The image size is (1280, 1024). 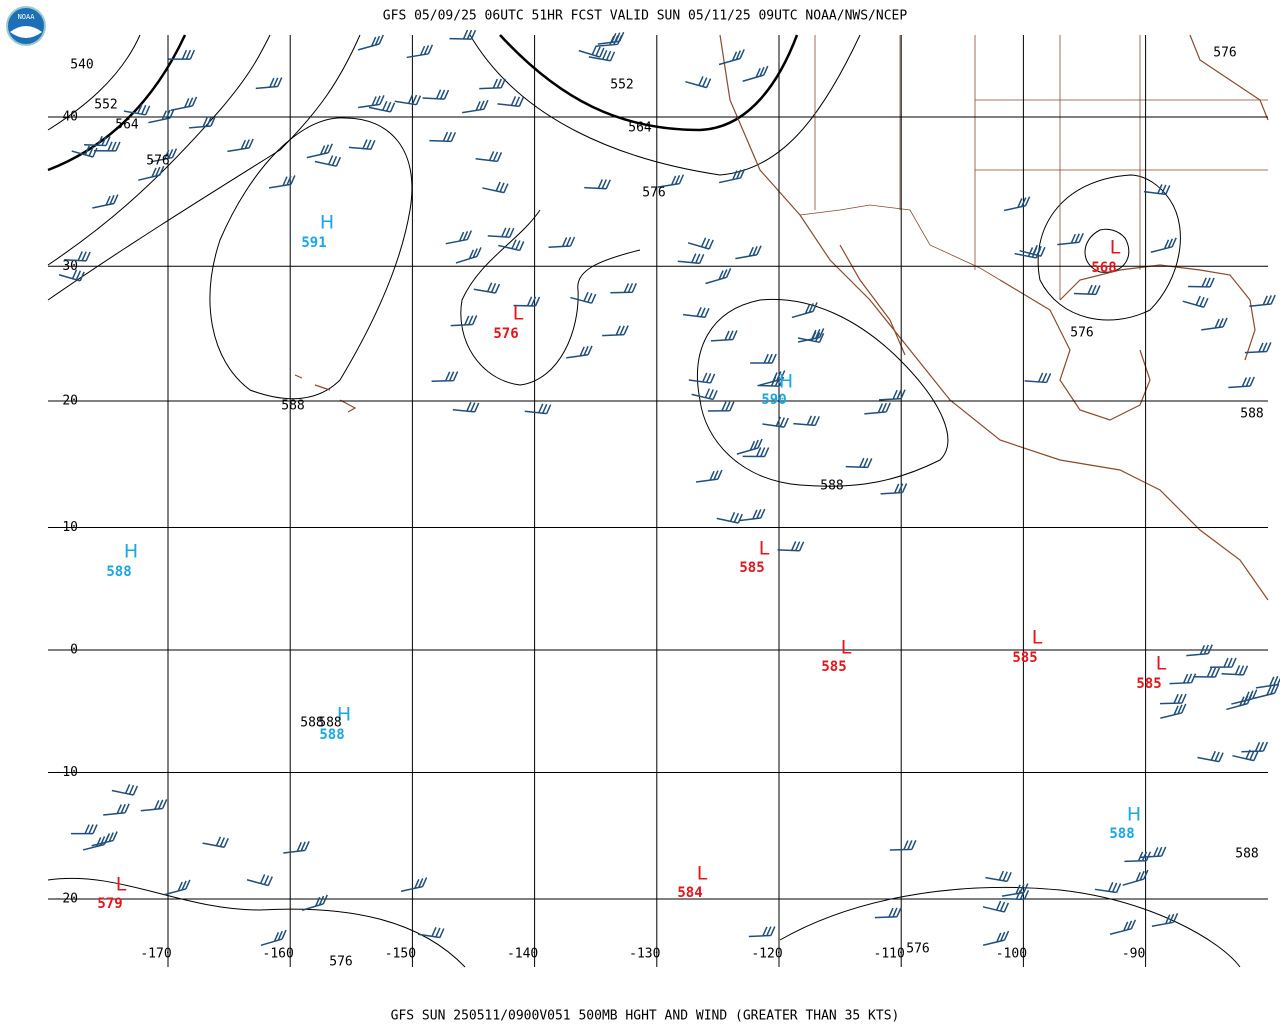 I want to click on lat-label: 40, so click(x=70, y=117).